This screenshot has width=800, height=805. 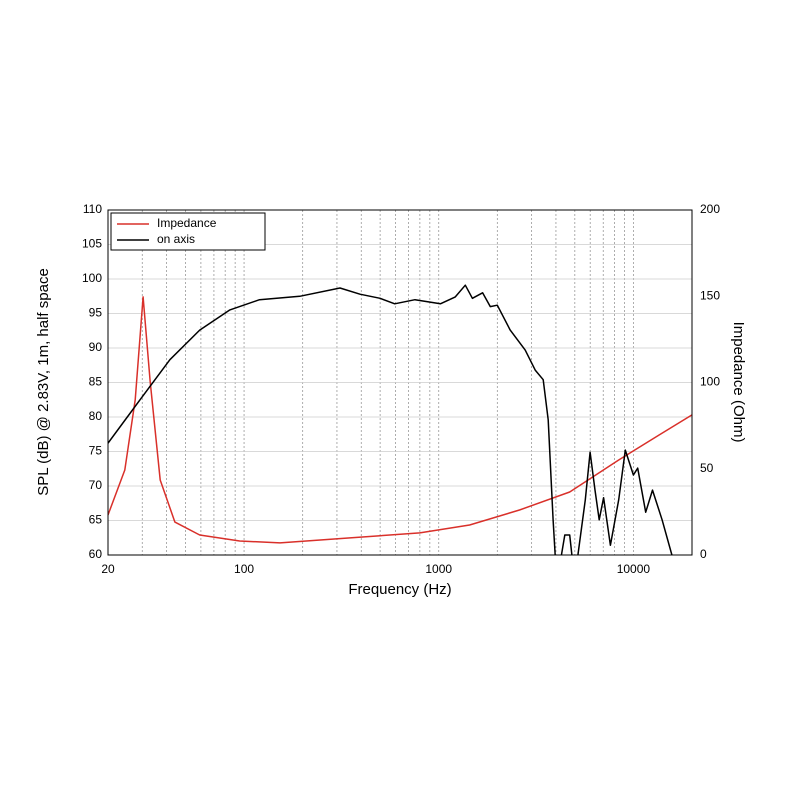 What do you see at coordinates (710, 209) in the screenshot?
I see `y2-tick-label: 200` at bounding box center [710, 209].